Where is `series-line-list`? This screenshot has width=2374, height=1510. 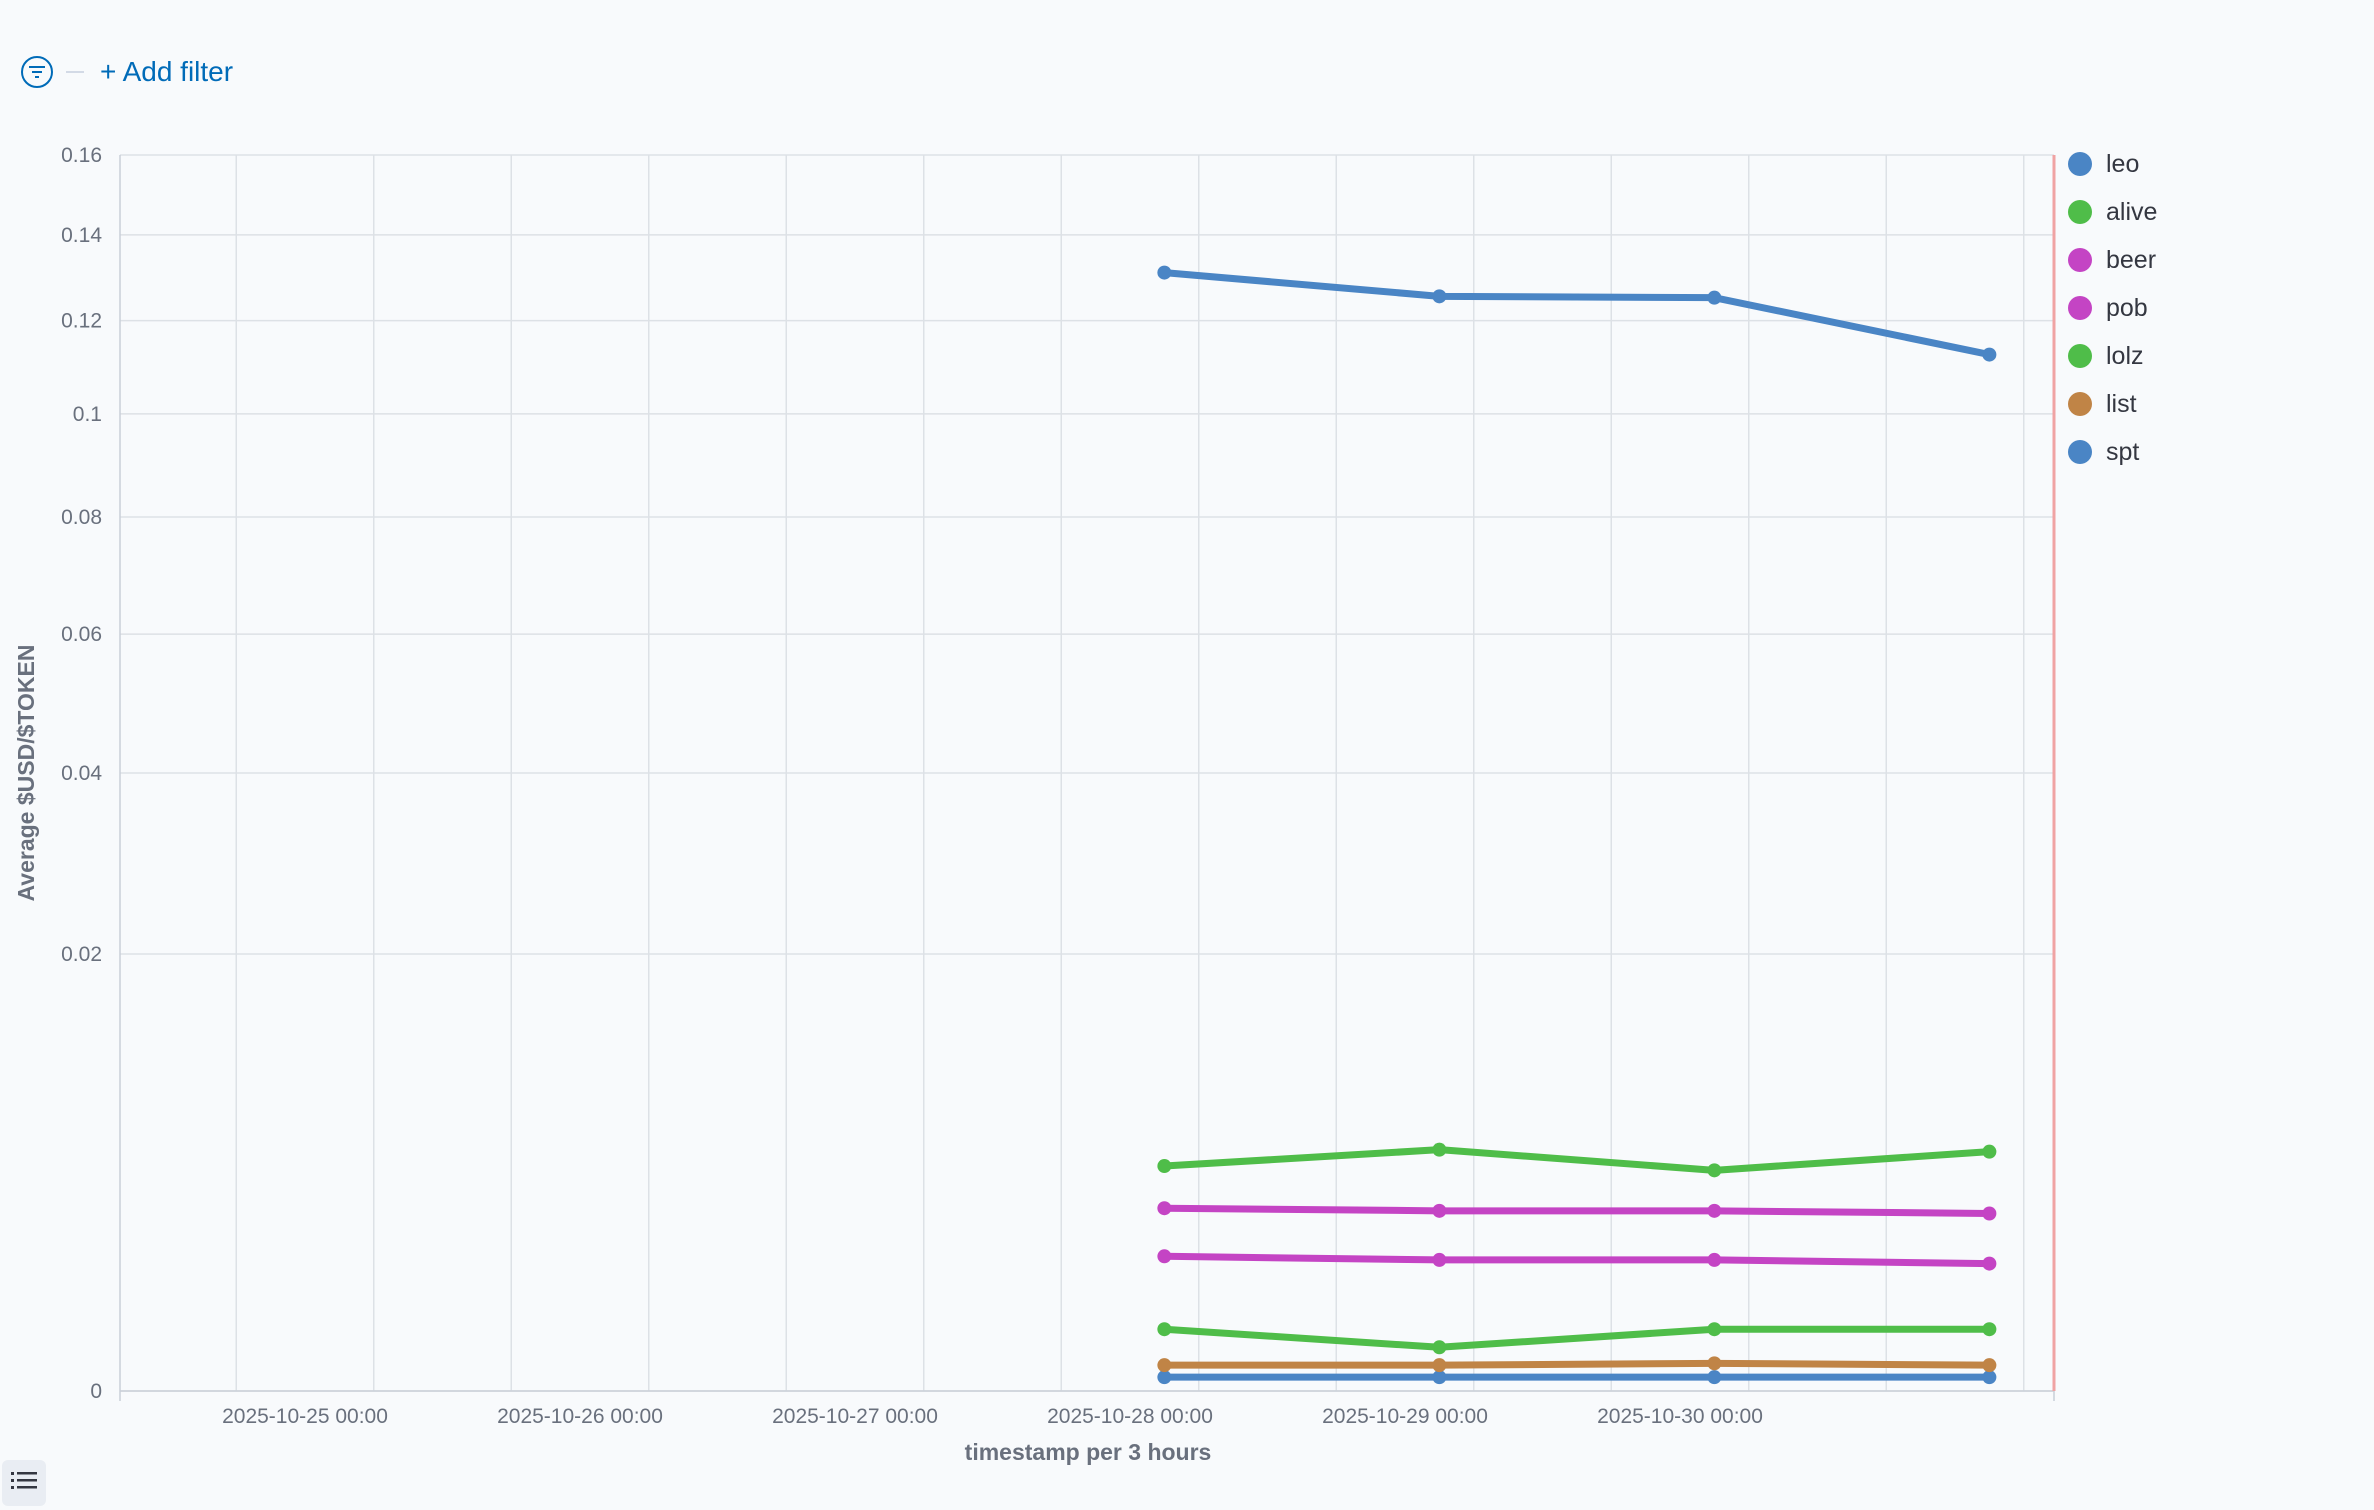
series-line-list is located at coordinates (1576, 1364).